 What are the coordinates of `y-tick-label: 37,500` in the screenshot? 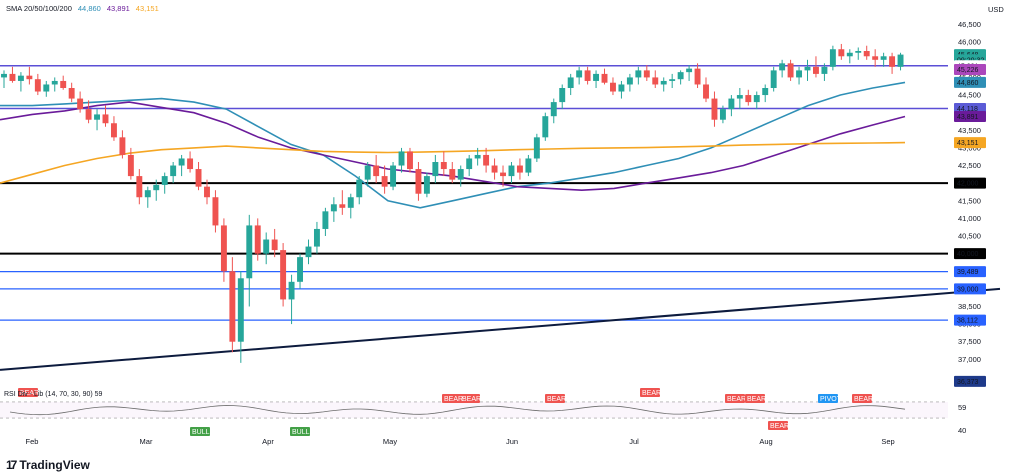 It's located at (969, 341).